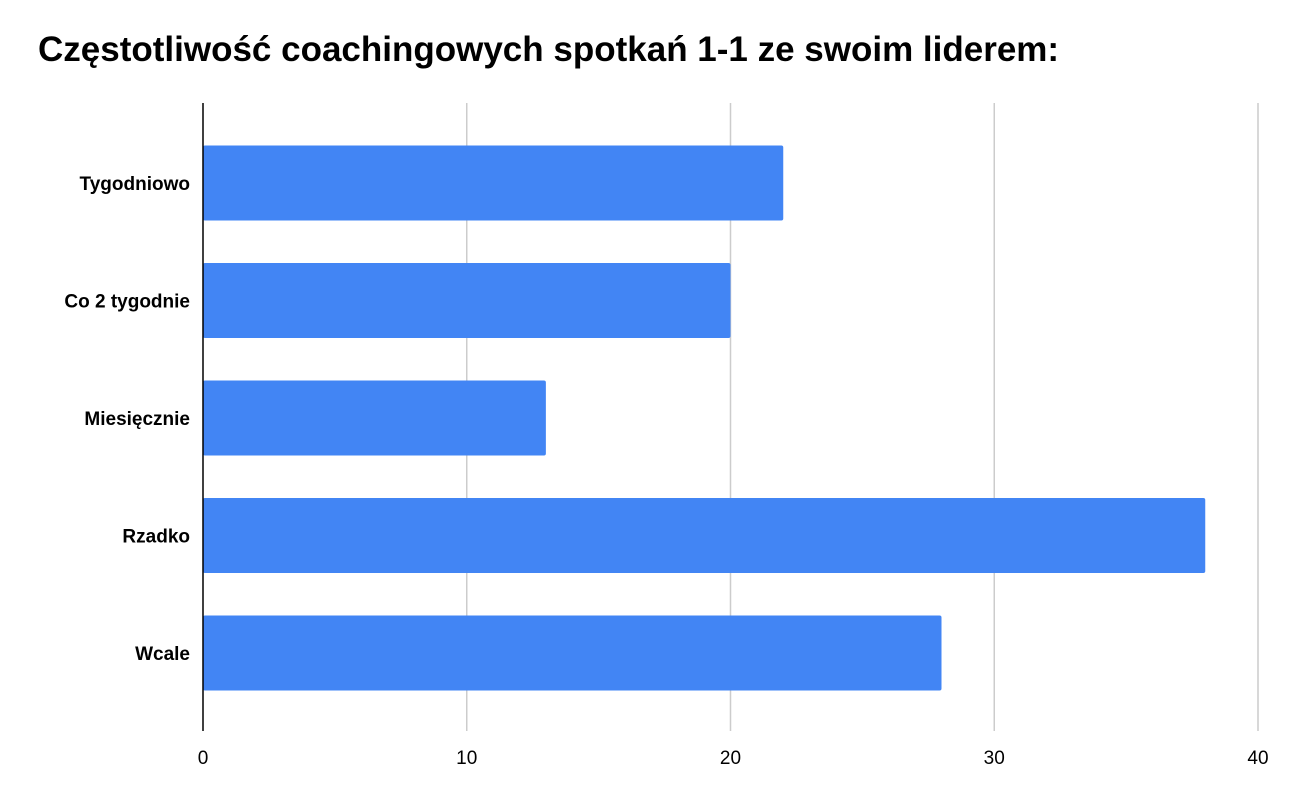  I want to click on category-label: Miesięcznie, so click(137, 419).